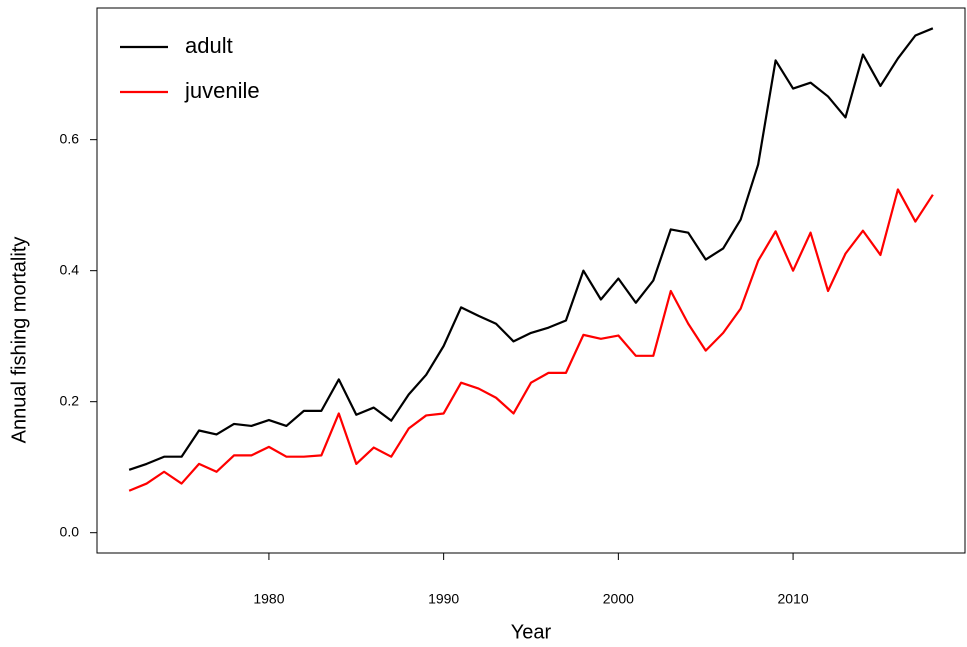 This screenshot has height=647, width=967. I want to click on x-tick-label: 2010, so click(792, 599).